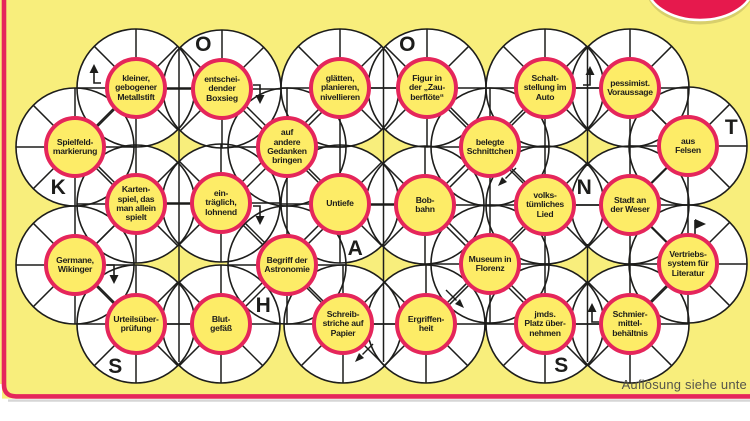 Image resolution: width=750 pixels, height=421 pixels. Describe the element at coordinates (731, 127) in the screenshot. I see `prefilled-letter: T` at that location.